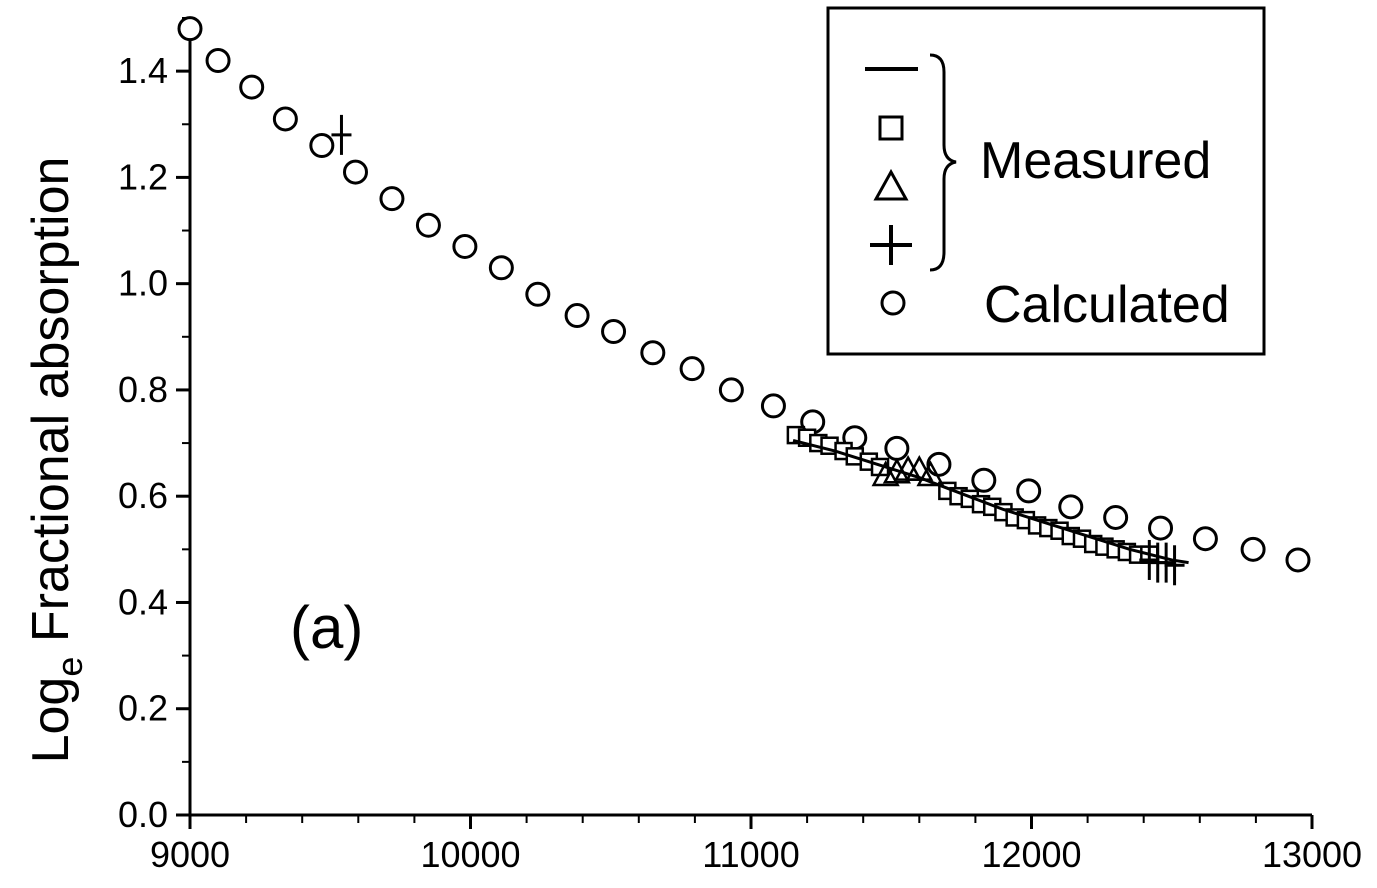 The width and height of the screenshot is (1377, 888). Describe the element at coordinates (143, 708) in the screenshot. I see `y-tick-label: 0.2` at that location.